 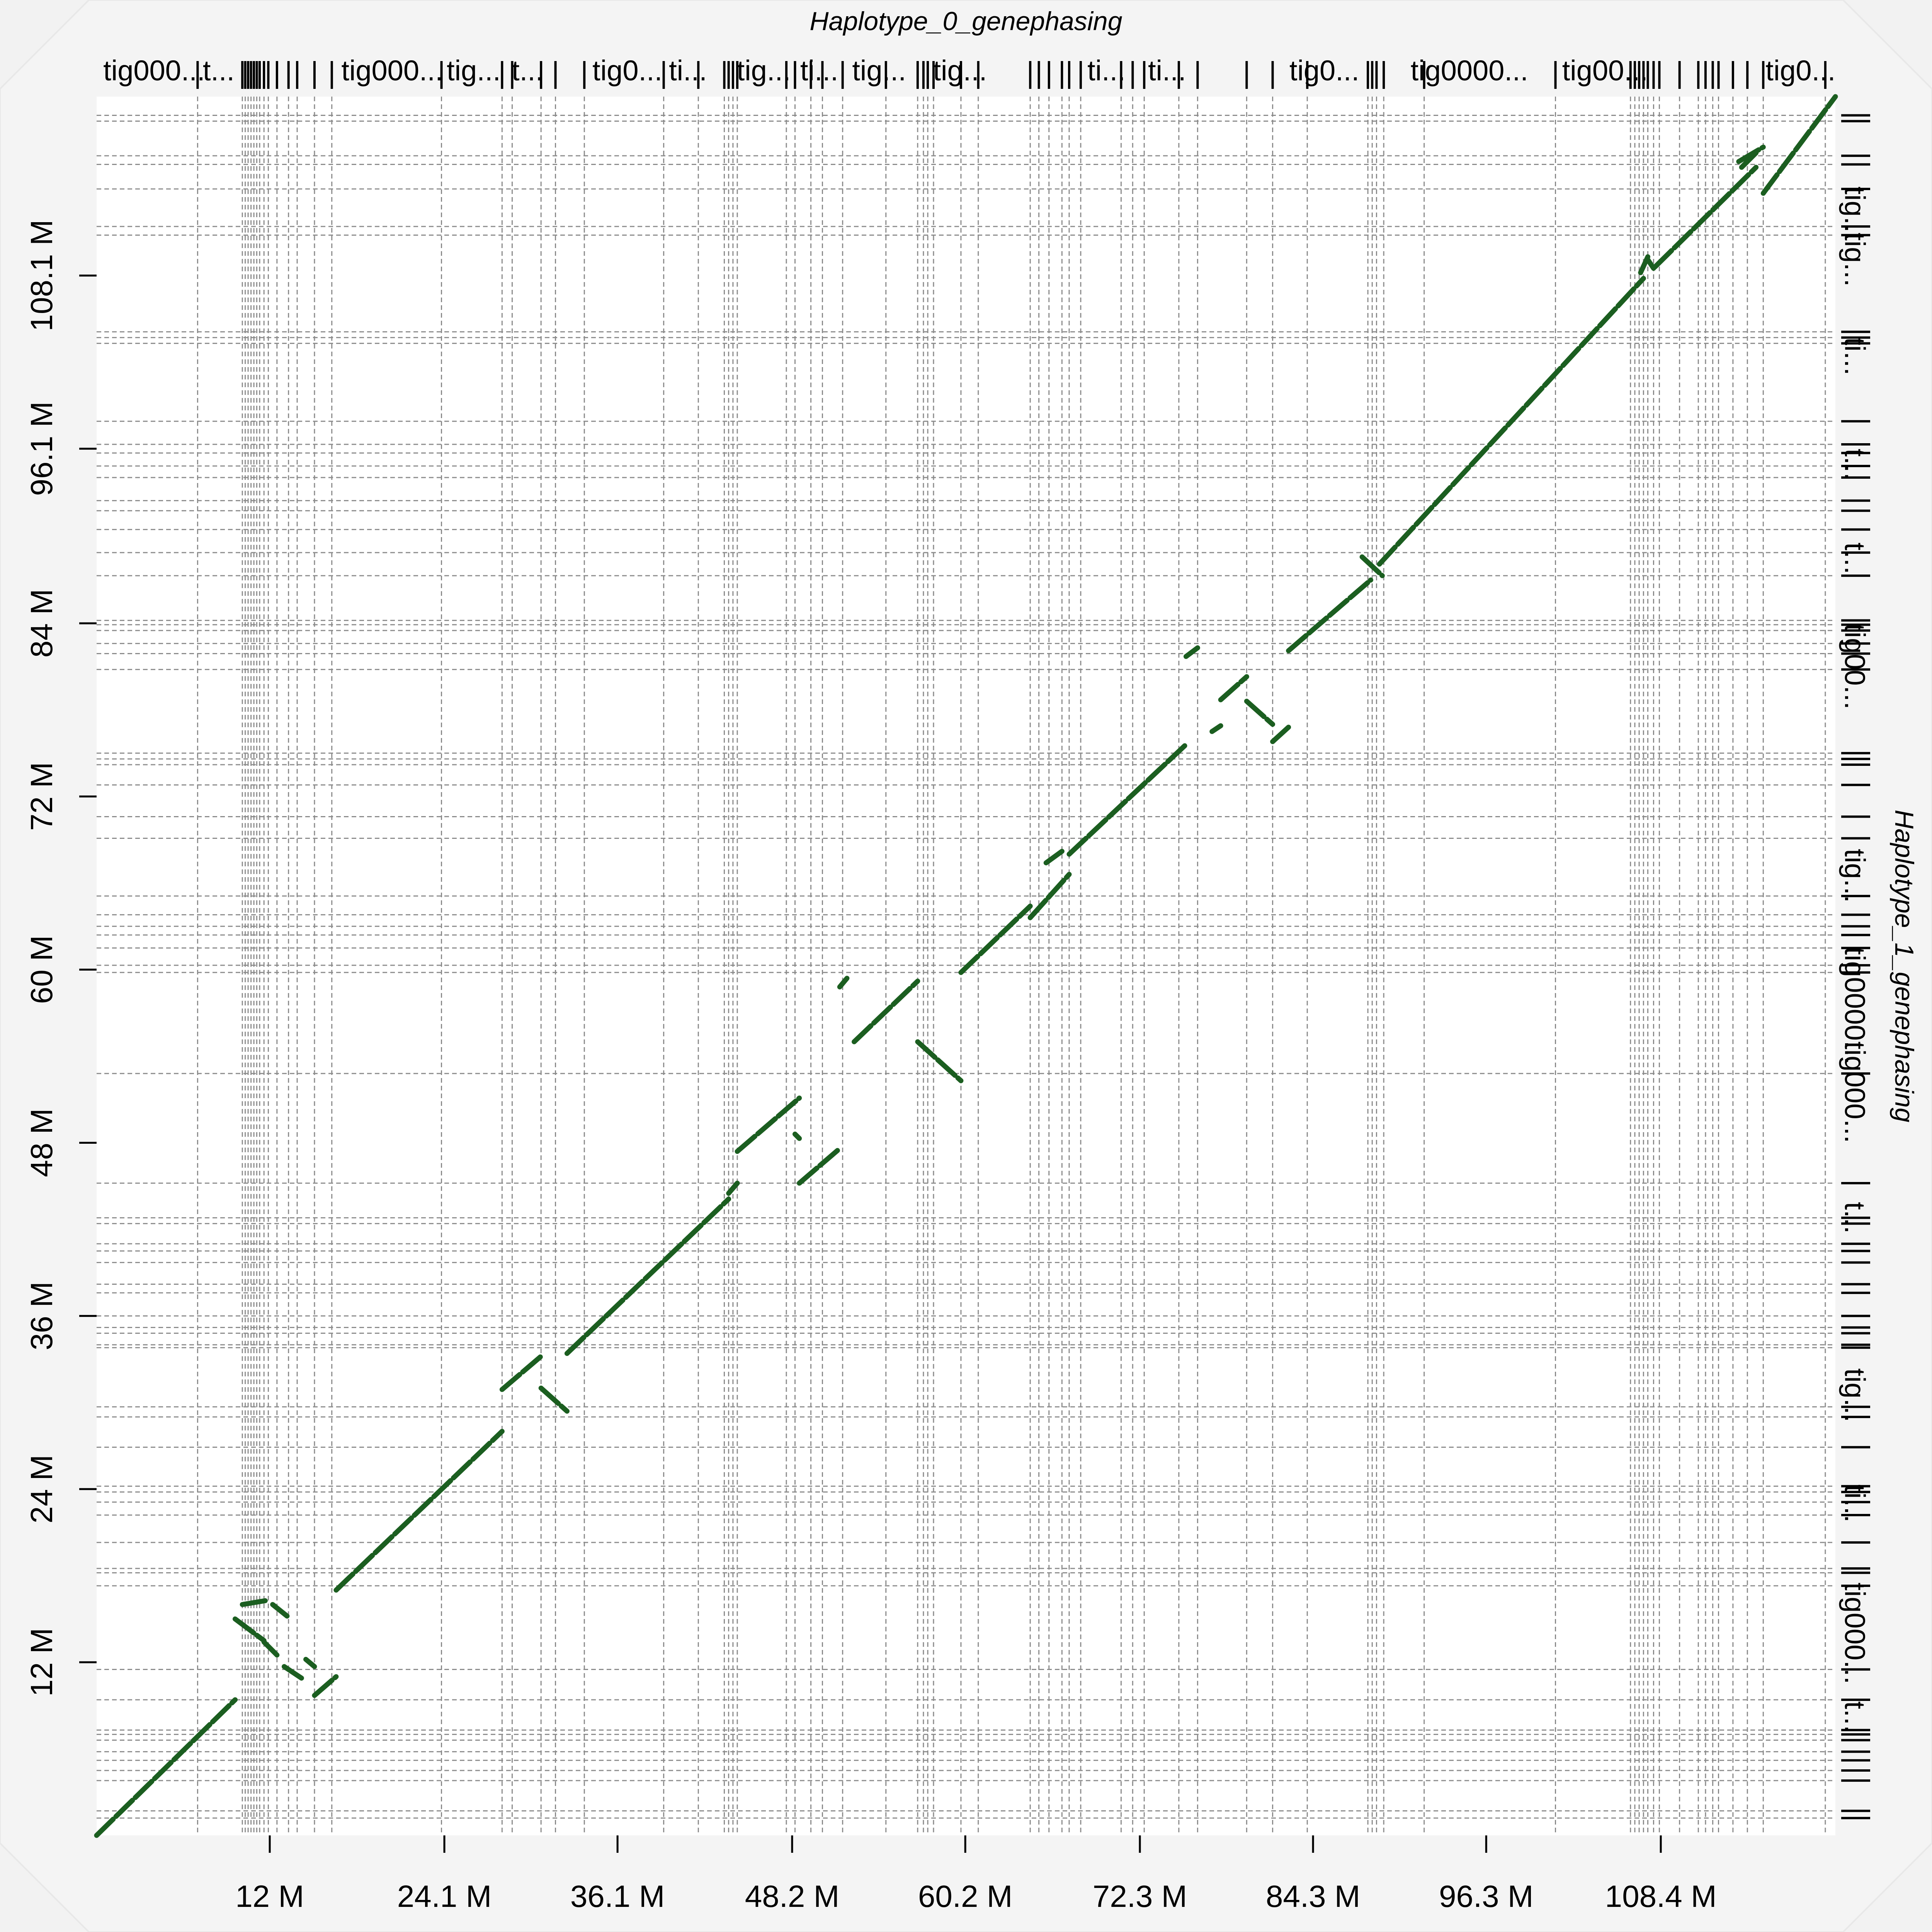 What do you see at coordinates (41, 1143) in the screenshot?
I see `y-tick-label: 48 M` at bounding box center [41, 1143].